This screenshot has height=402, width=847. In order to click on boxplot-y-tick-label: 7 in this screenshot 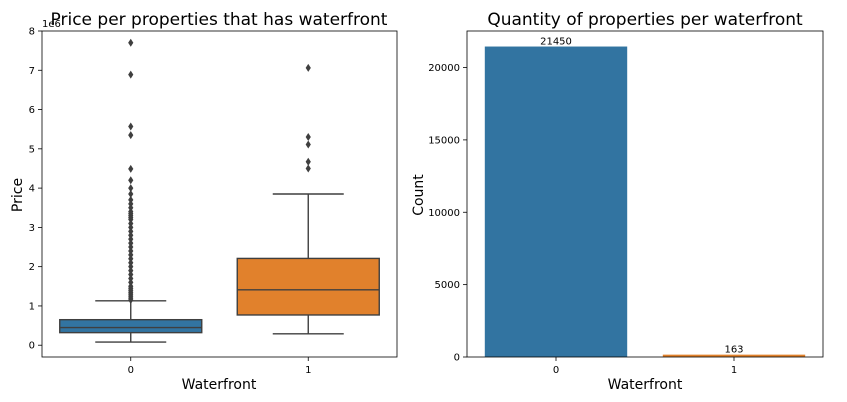, I will do `click(32, 71)`.